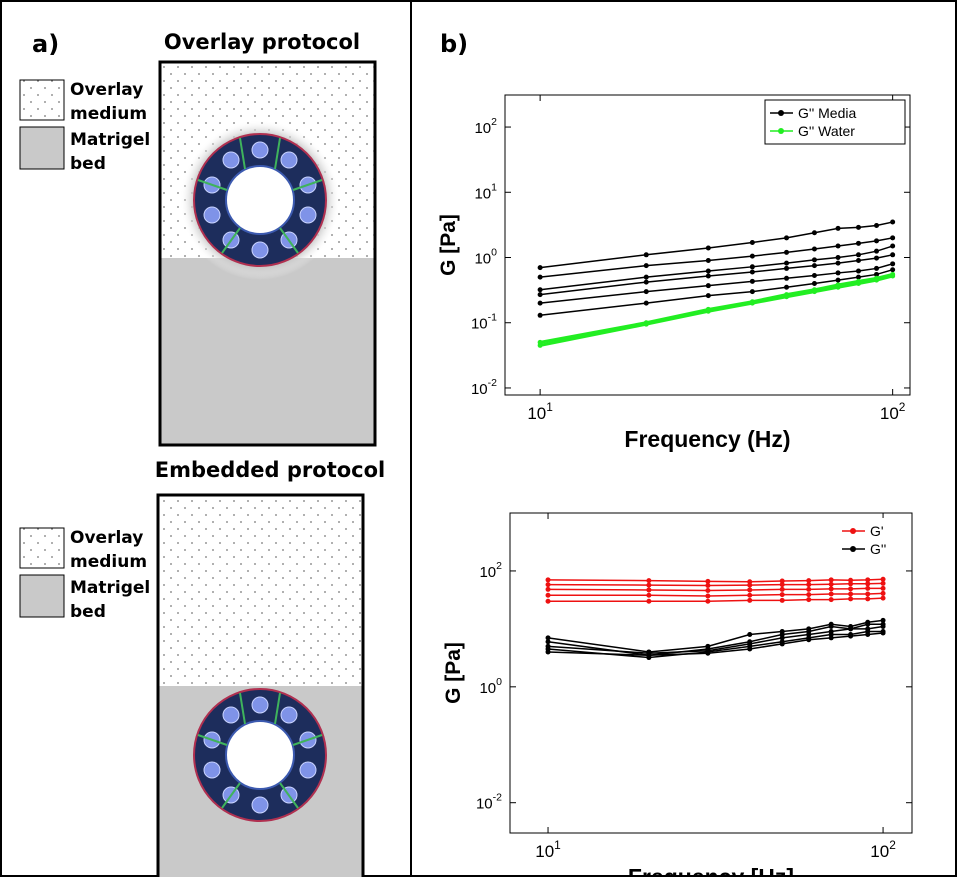  Describe the element at coordinates (853, 549) in the screenshot. I see `legend-marker` at that location.